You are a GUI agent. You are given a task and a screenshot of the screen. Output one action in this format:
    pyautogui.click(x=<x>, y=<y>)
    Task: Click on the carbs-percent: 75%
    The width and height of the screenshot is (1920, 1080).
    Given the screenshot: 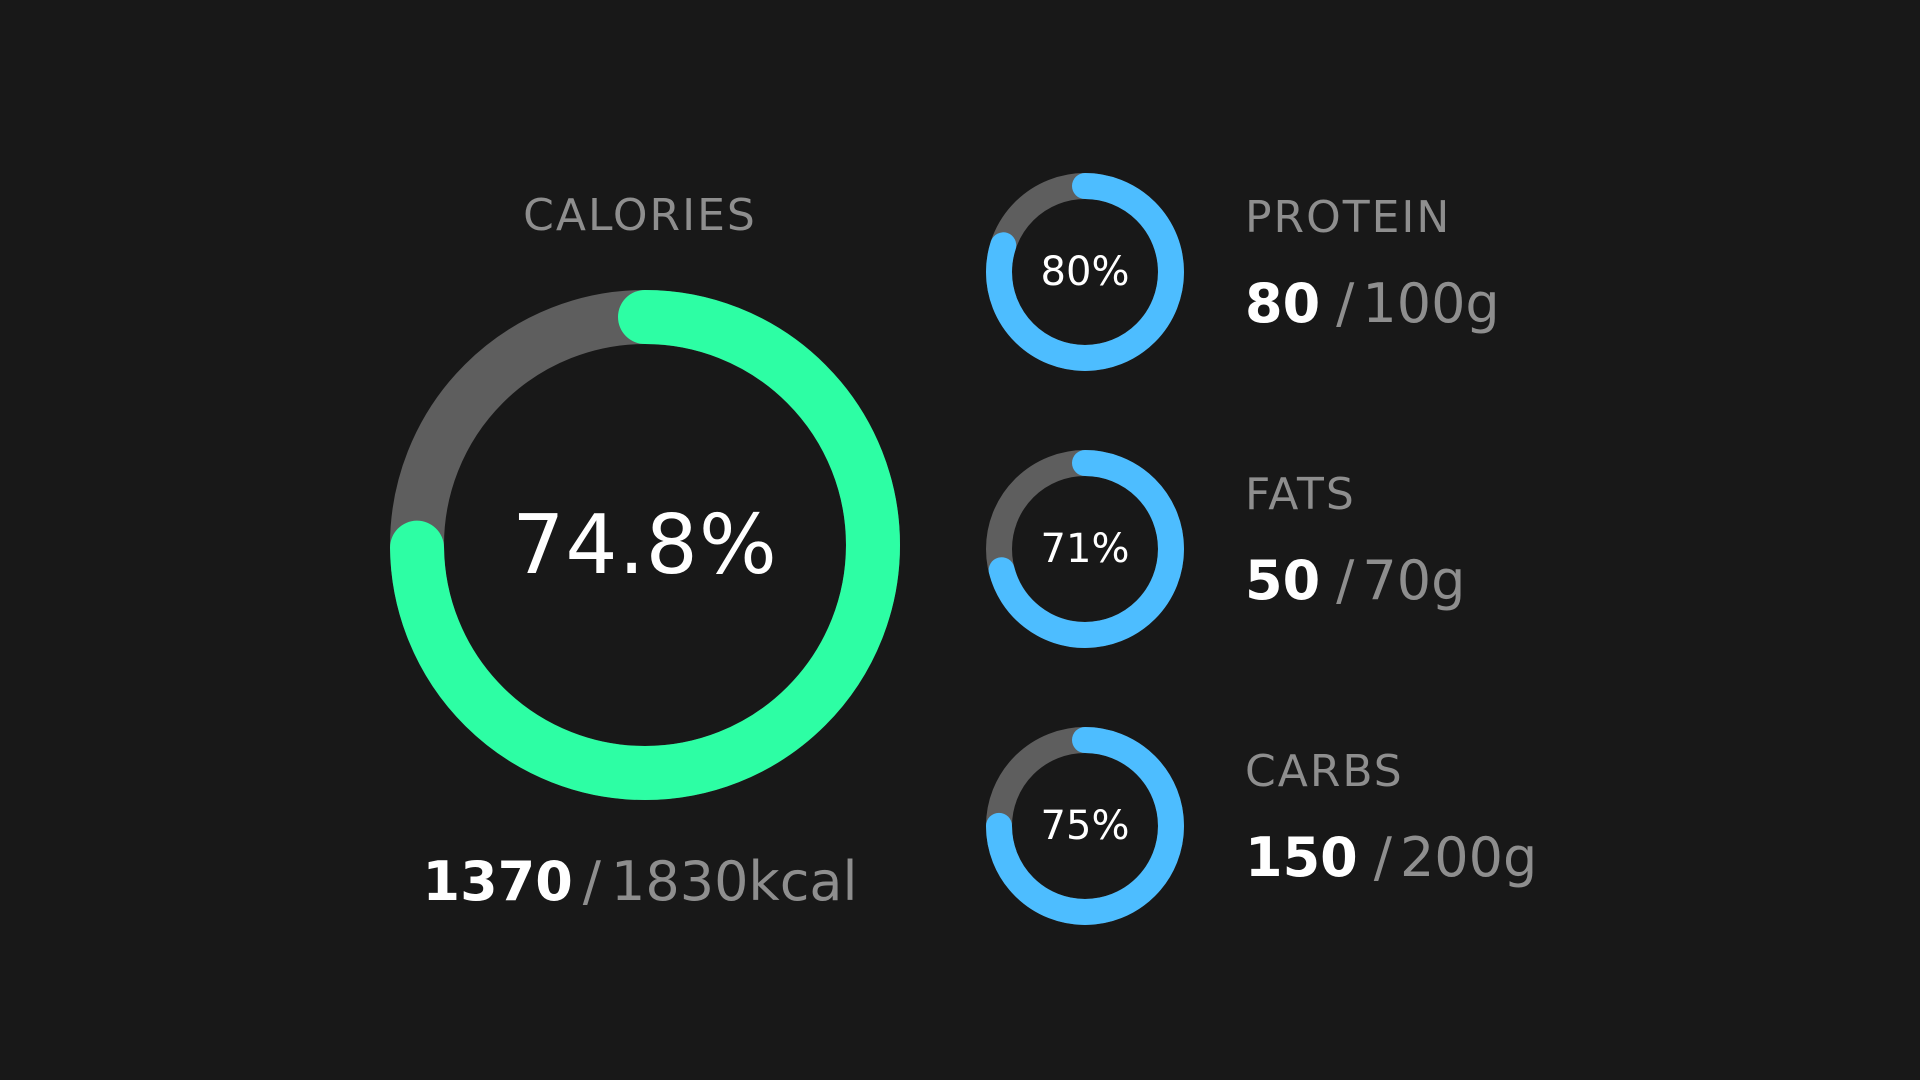 What is the action you would take?
    pyautogui.click(x=1085, y=826)
    